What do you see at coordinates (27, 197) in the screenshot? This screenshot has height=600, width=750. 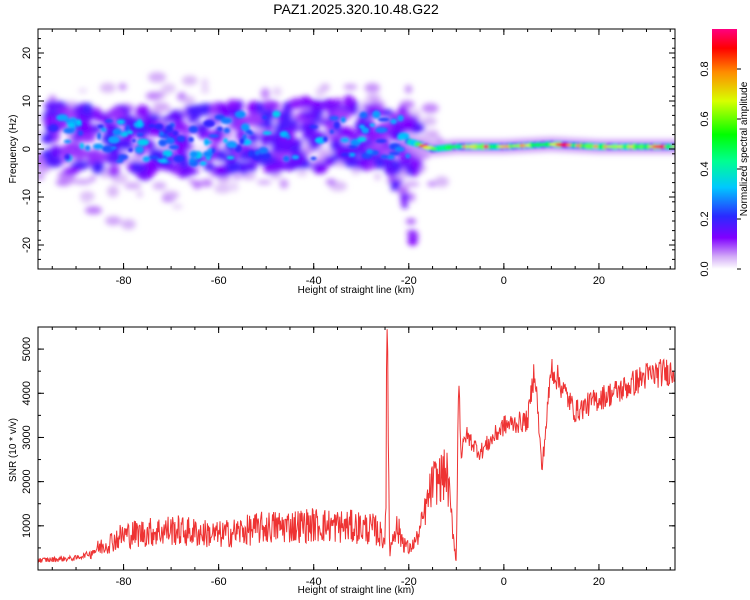 I see `y-tick-label: -10` at bounding box center [27, 197].